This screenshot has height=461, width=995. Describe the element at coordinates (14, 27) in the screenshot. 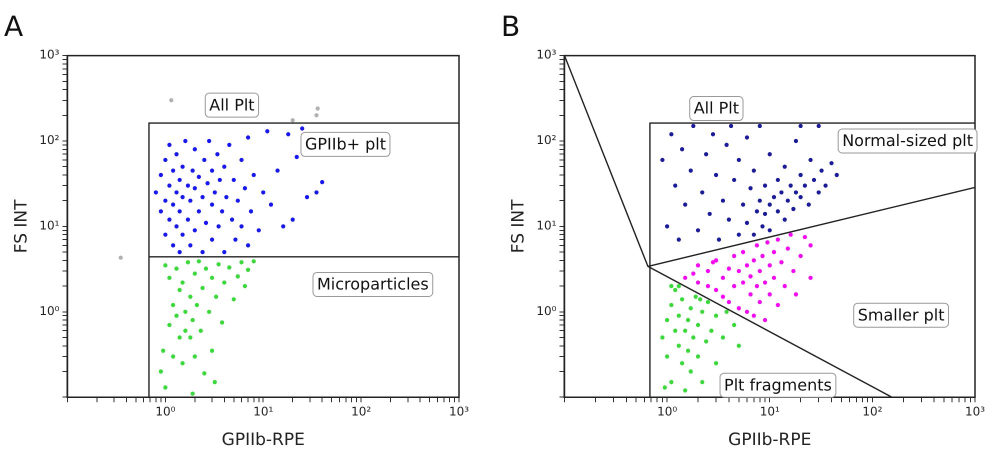

I see `chart-title: A` at that location.